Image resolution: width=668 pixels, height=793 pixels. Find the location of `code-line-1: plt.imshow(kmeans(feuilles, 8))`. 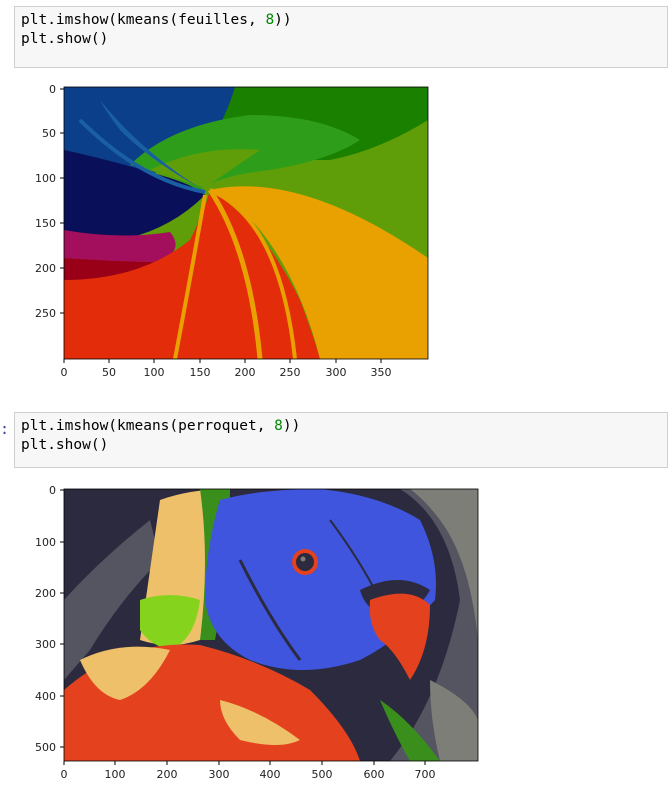

code-line-1: plt.imshow(kmeans(feuilles, 8)) is located at coordinates (156, 20).